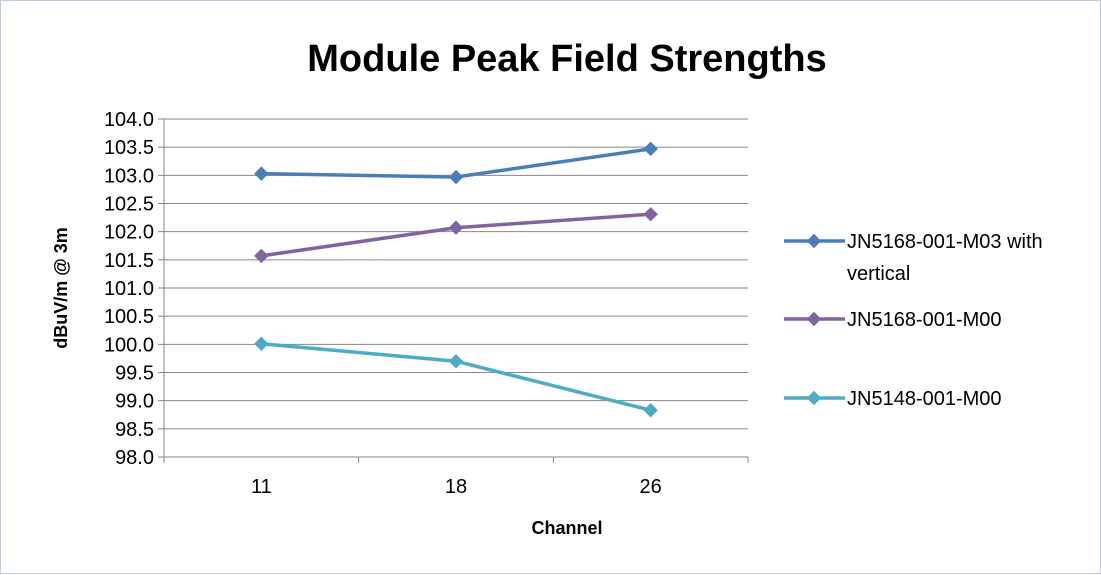  Describe the element at coordinates (134, 458) in the screenshot. I see `y-tick-label: 98.0` at that location.